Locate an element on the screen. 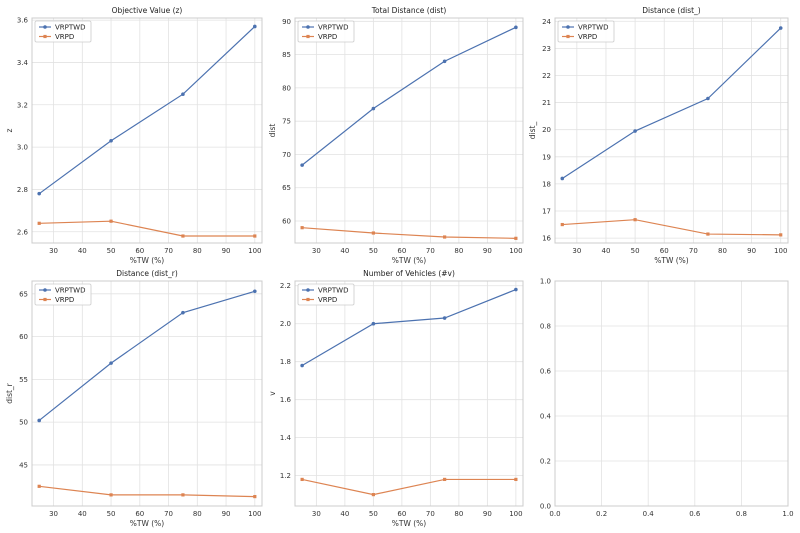 Image resolution: width=800 pixels, height=533 pixels. chart-title: Distance (dist_r) is located at coordinates (147, 273).